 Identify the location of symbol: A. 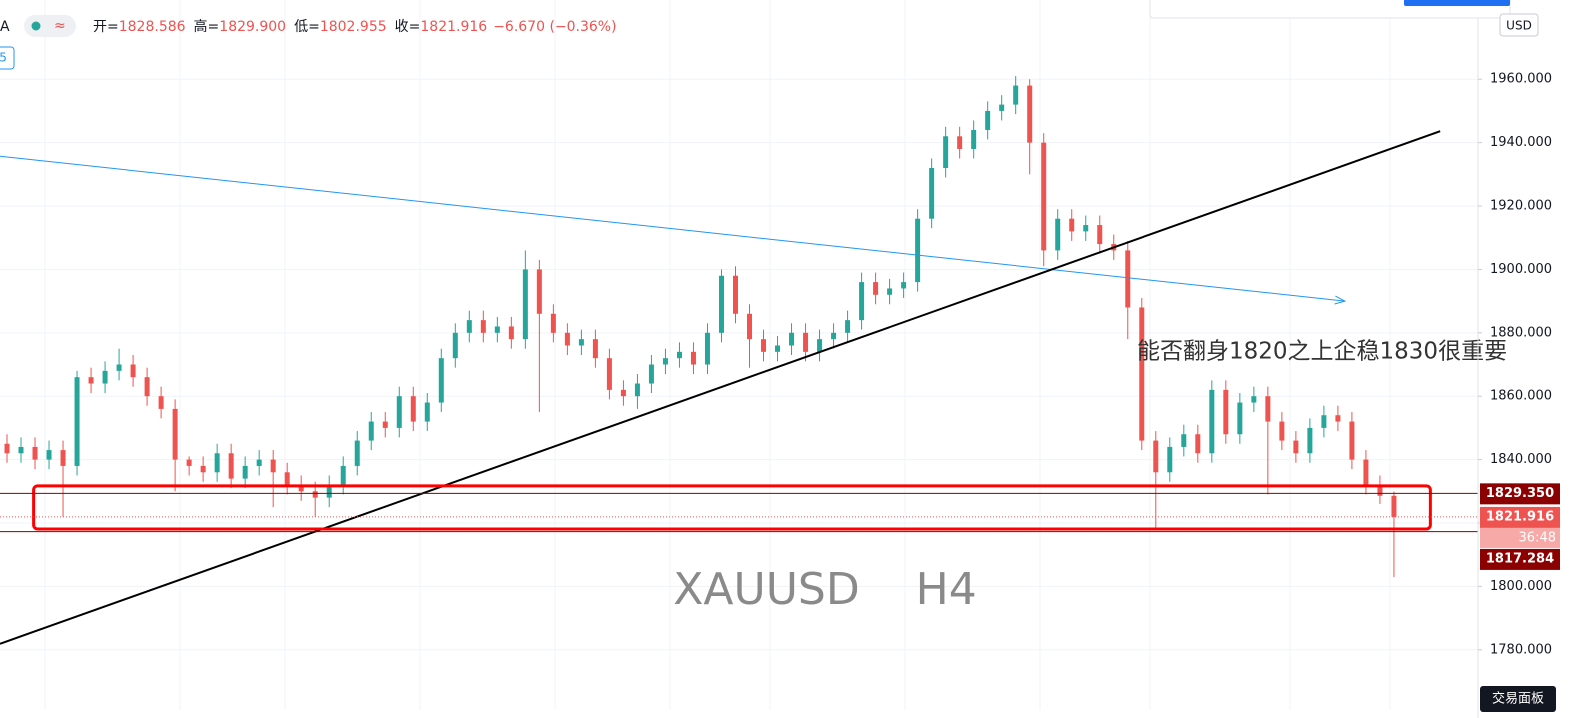
(5, 27).